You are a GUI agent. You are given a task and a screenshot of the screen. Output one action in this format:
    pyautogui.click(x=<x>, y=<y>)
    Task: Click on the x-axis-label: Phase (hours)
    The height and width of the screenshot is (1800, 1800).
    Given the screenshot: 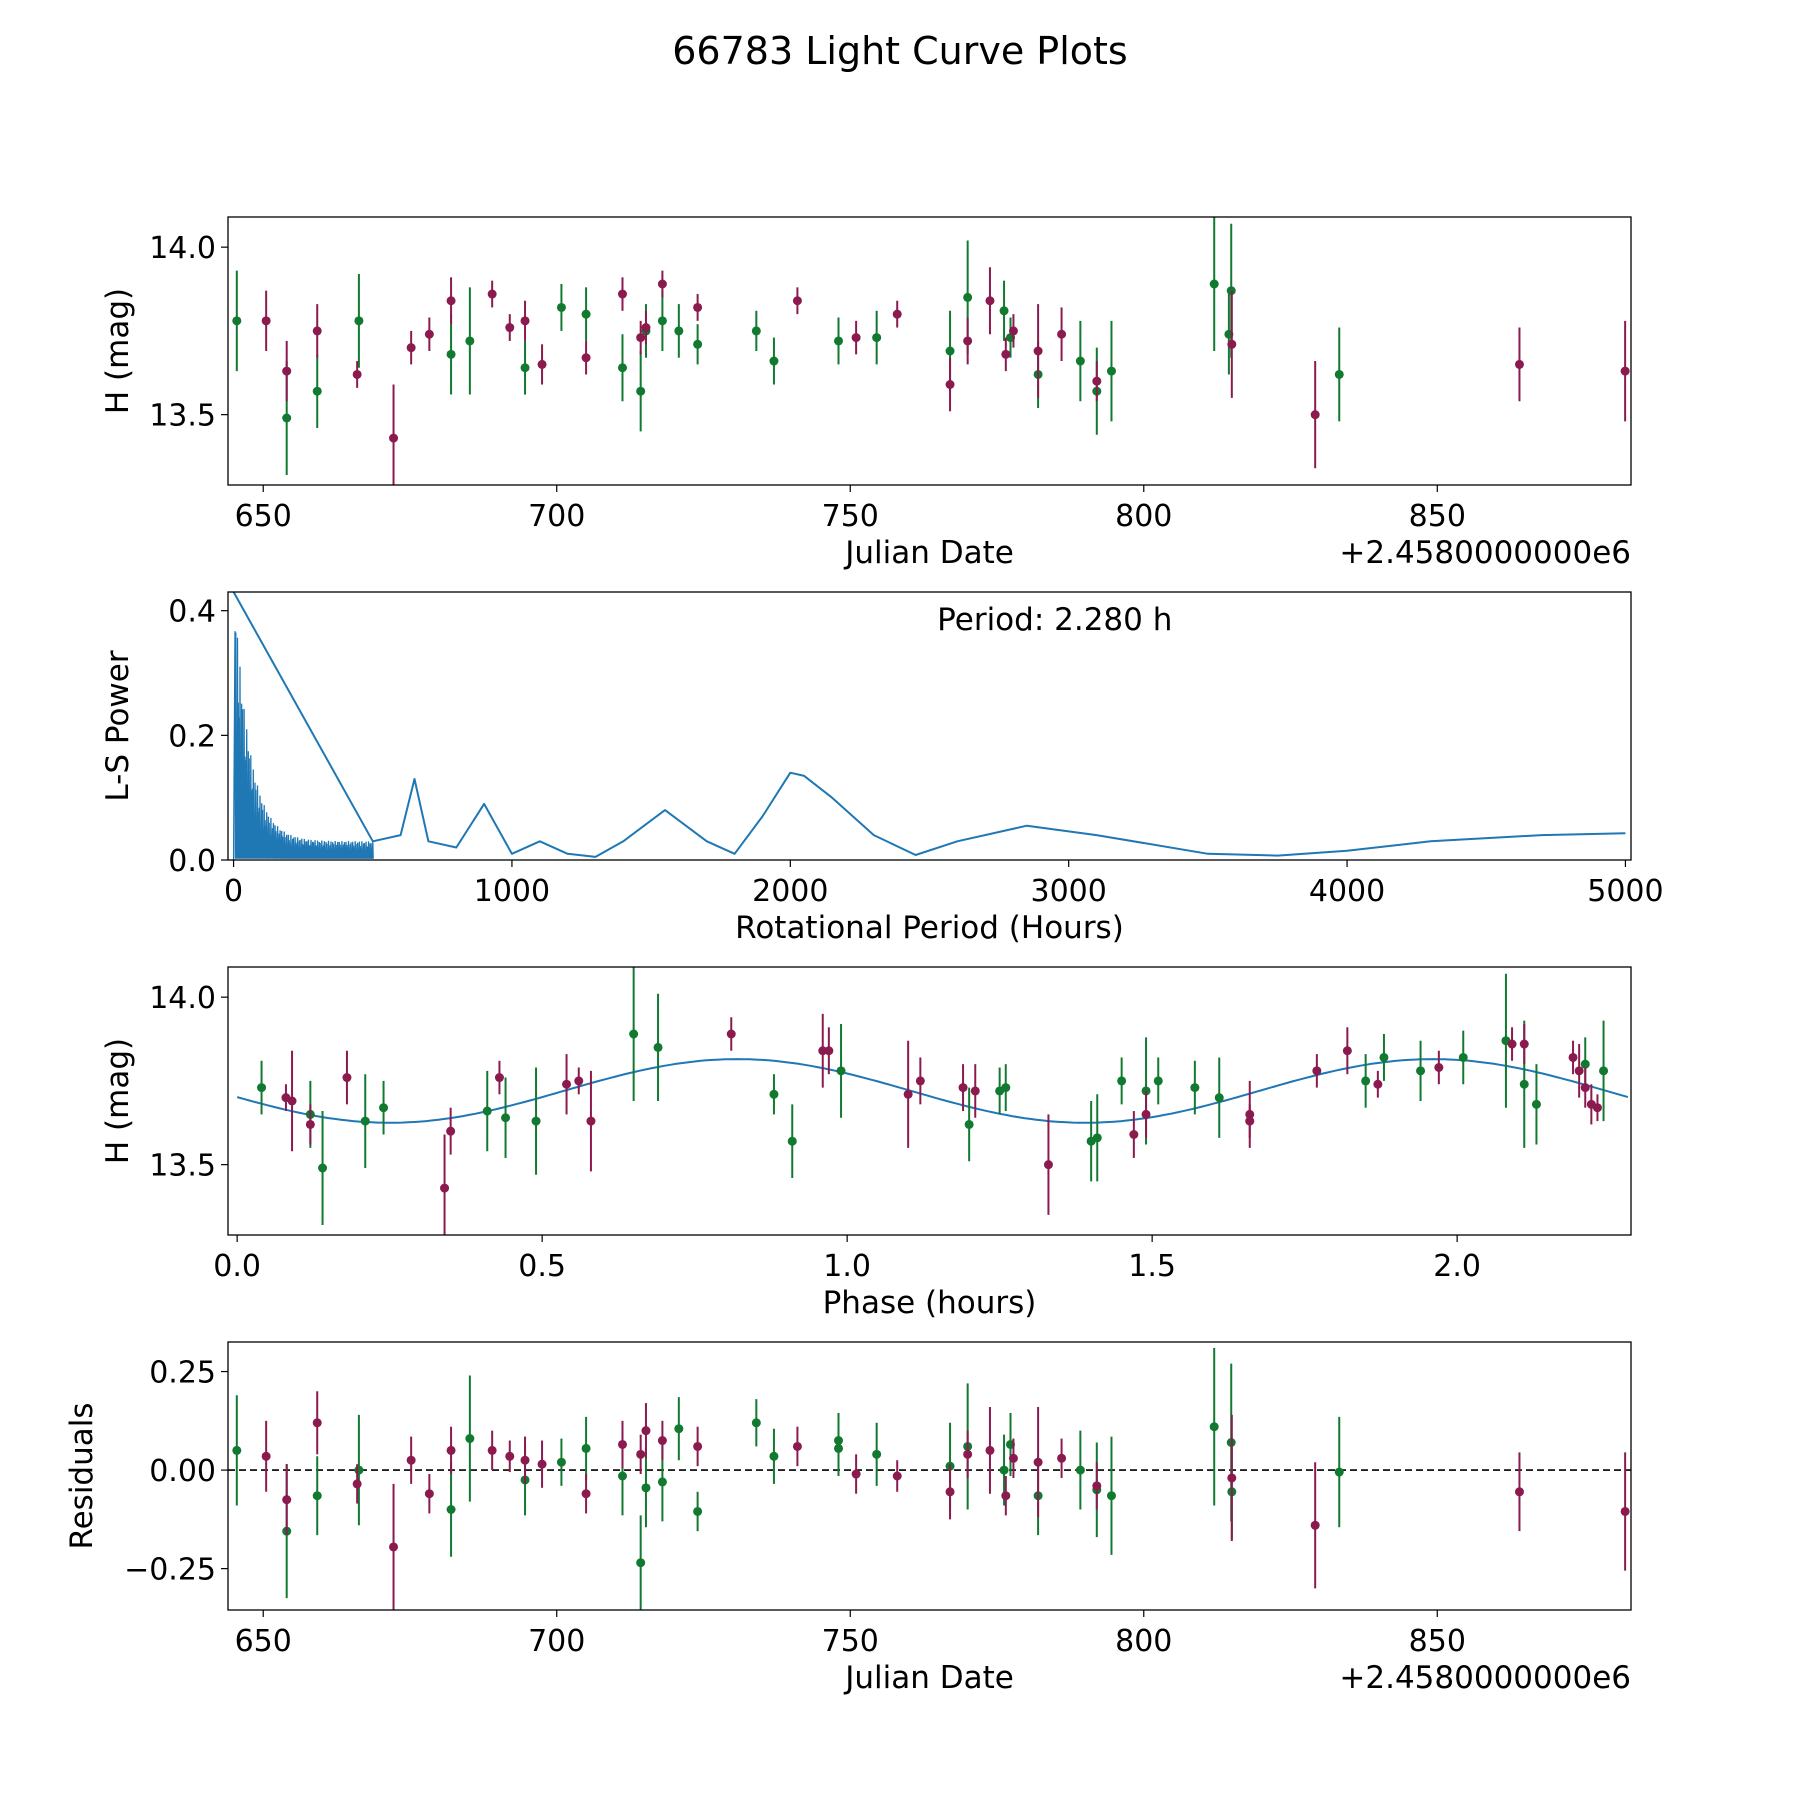 What is the action you would take?
    pyautogui.click(x=930, y=1303)
    